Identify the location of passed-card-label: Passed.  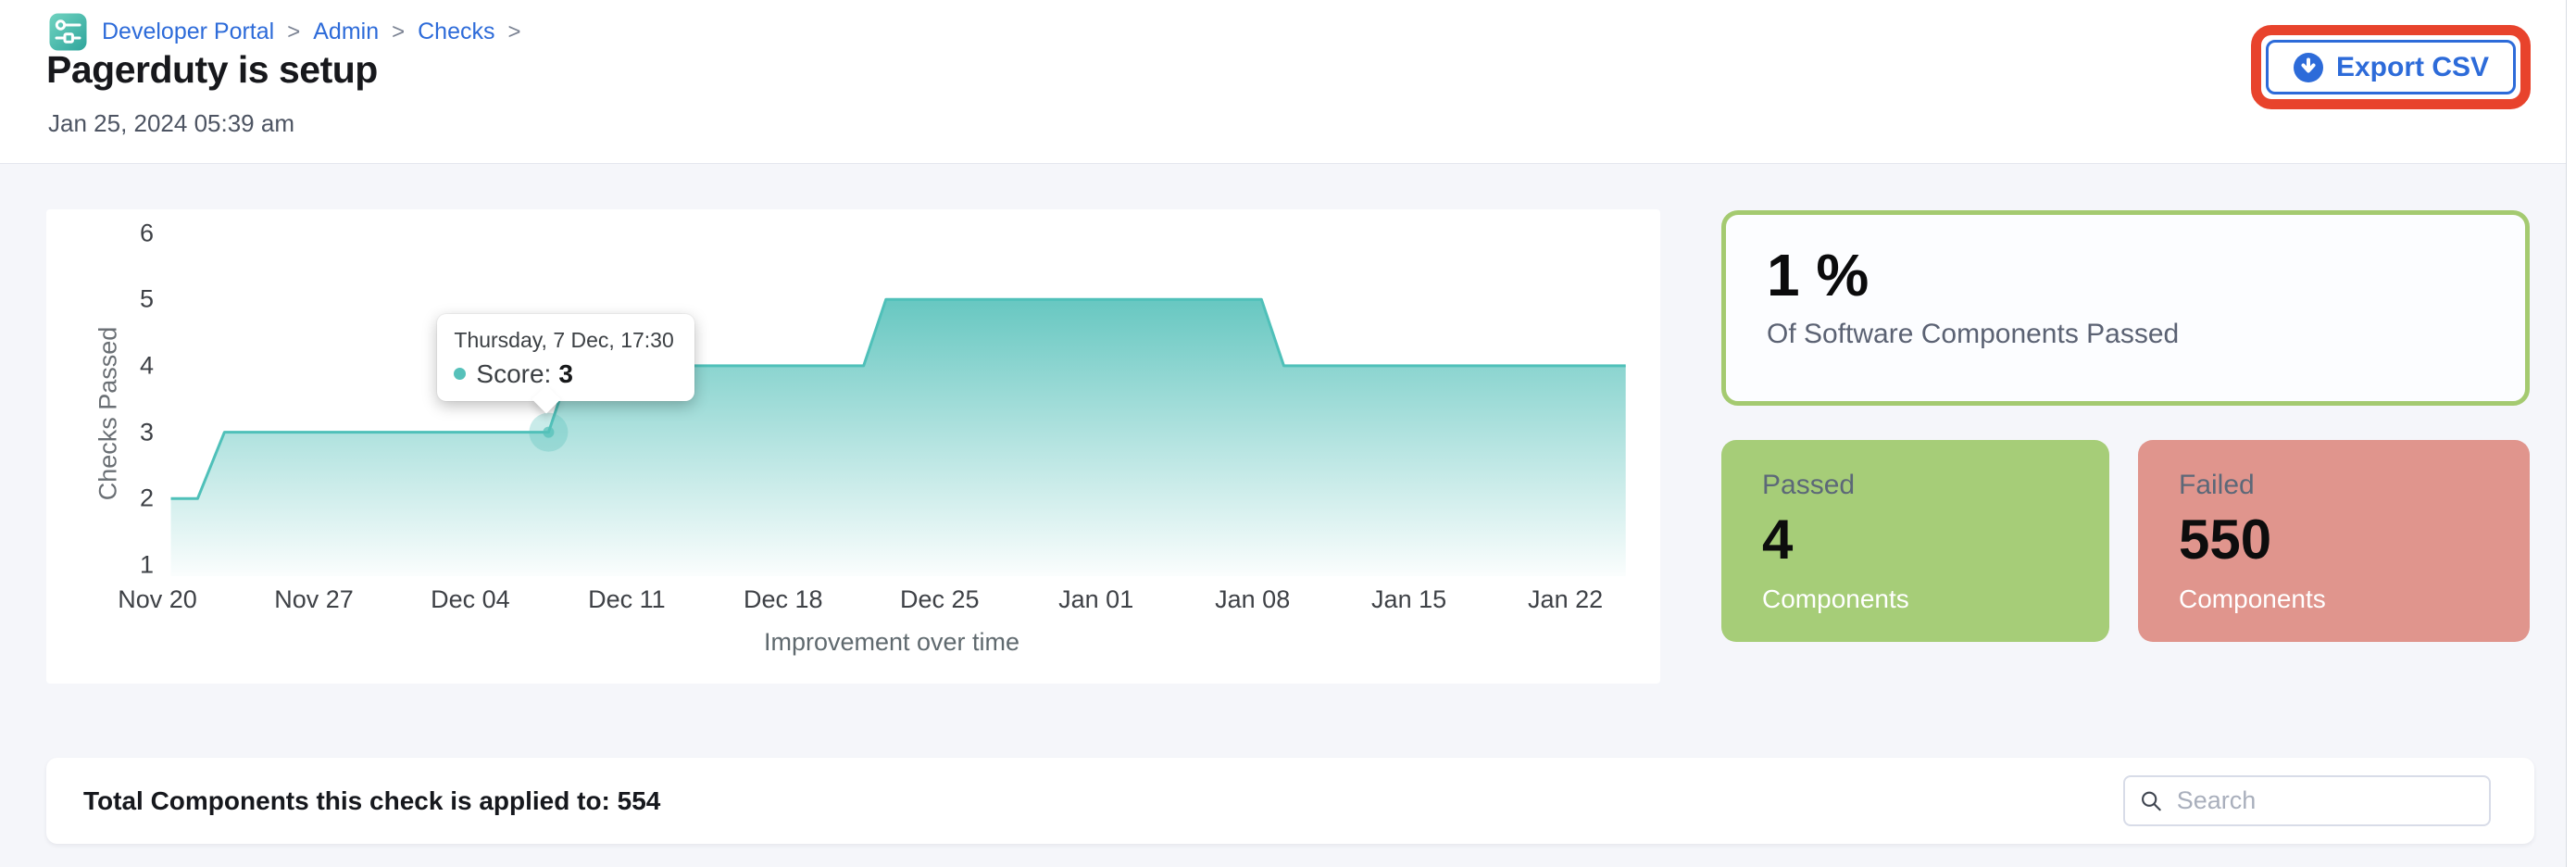
(1809, 485).